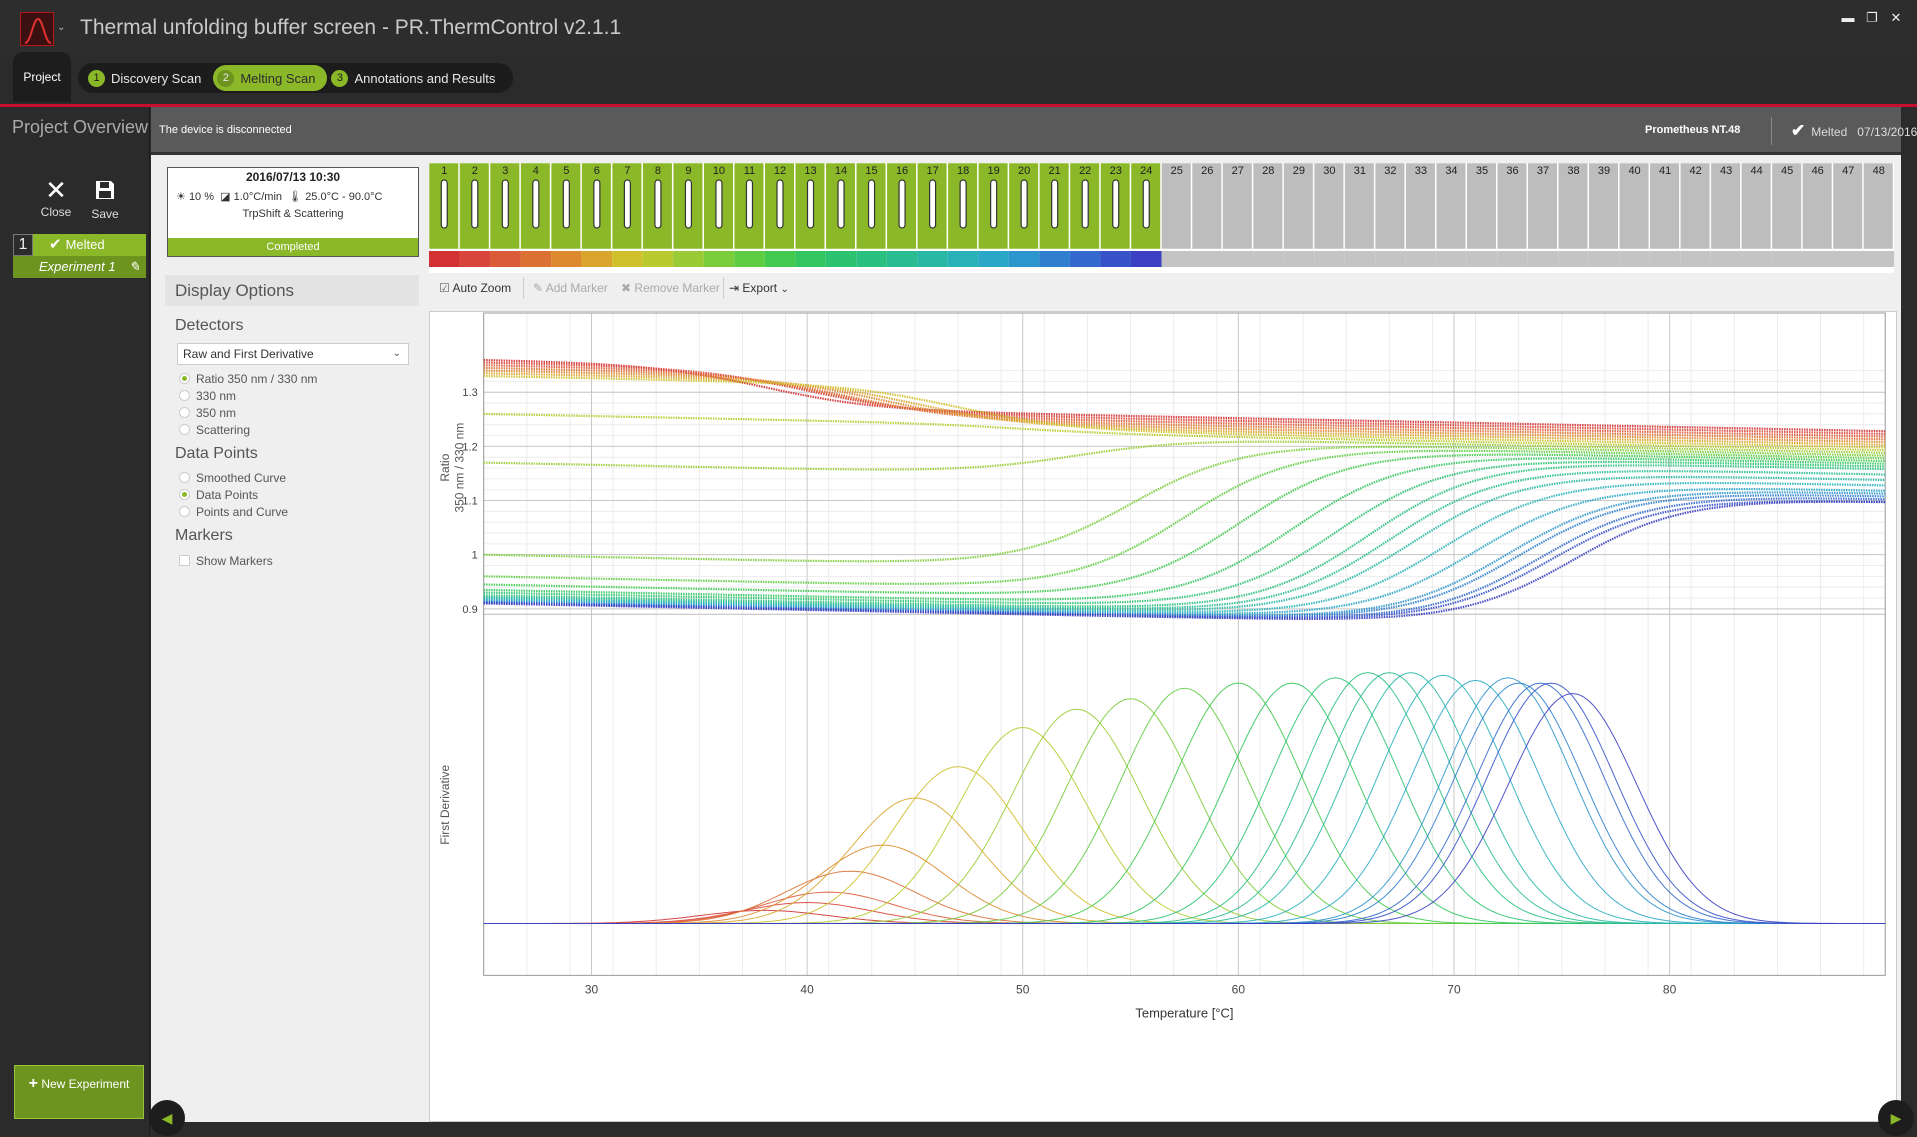  What do you see at coordinates (444, 215) in the screenshot?
I see `capillary-slot: 1` at bounding box center [444, 215].